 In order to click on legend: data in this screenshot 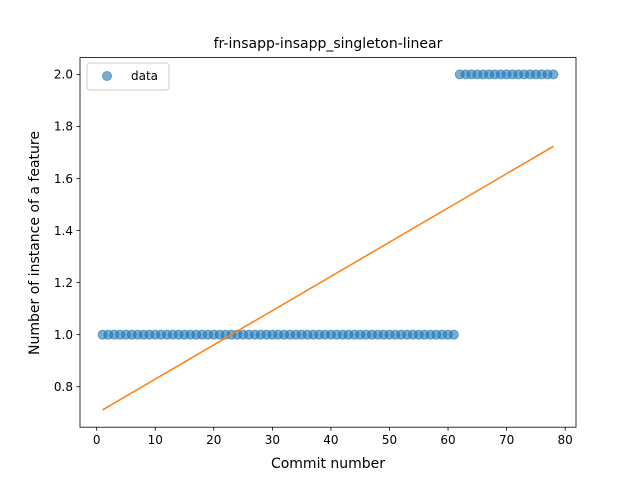, I will do `click(128, 76)`.